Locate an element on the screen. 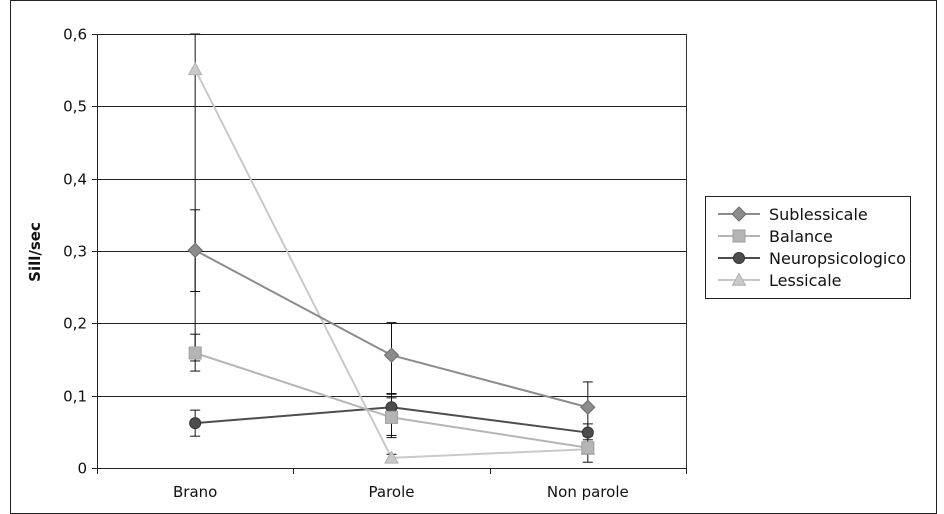 This screenshot has width=944, height=514. legend-label: Neuropsicologico is located at coordinates (837, 258).